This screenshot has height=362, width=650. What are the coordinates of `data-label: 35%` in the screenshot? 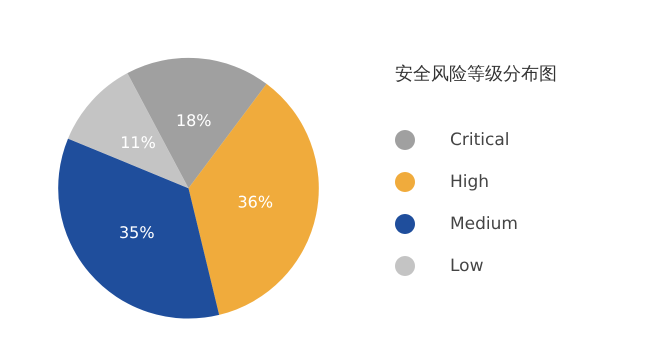 It's located at (136, 232).